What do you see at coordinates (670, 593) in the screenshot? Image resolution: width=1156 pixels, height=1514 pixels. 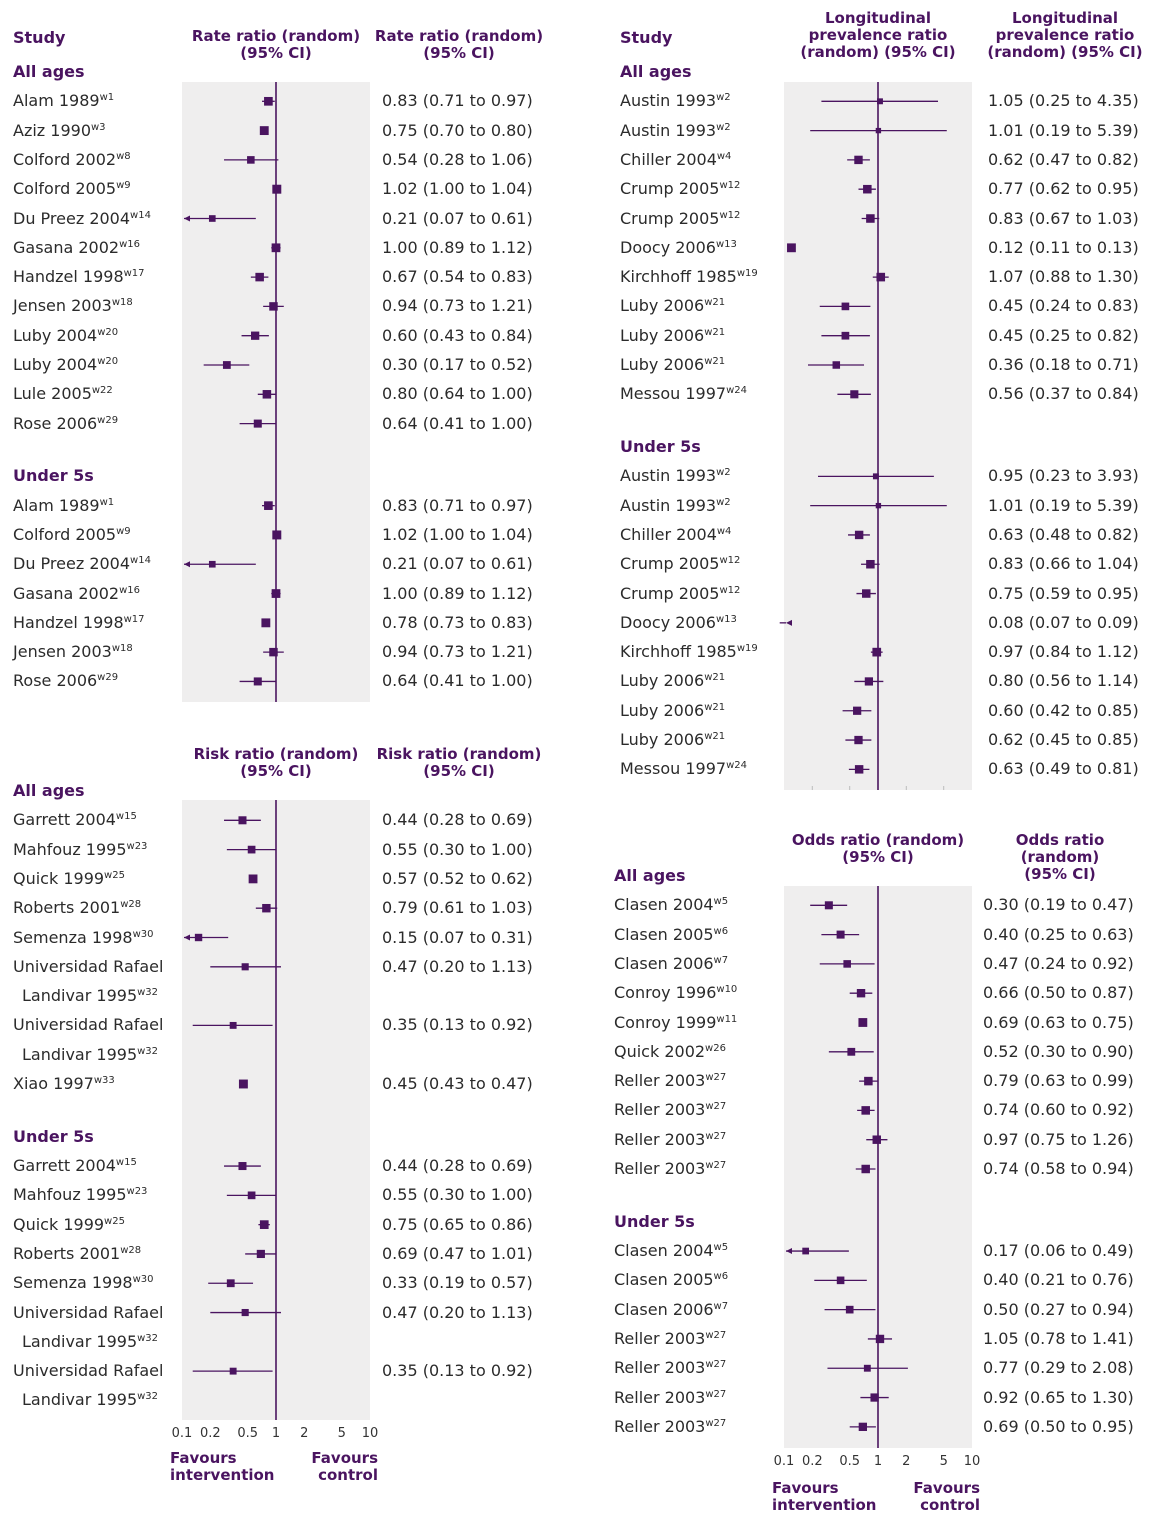 I see `study-name: Crump 2005` at bounding box center [670, 593].